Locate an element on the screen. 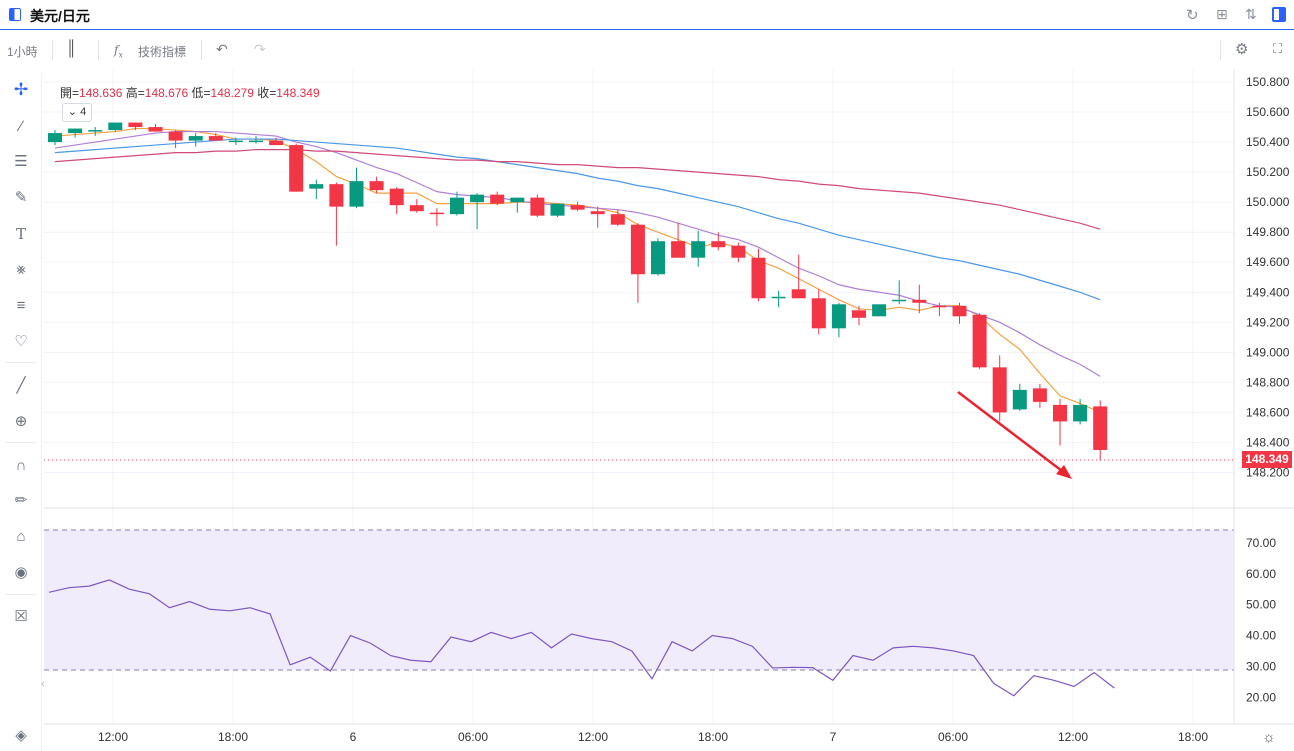 Image resolution: width=1294 pixels, height=751 pixels. price-tick-label: 150.000 is located at coordinates (1268, 202).